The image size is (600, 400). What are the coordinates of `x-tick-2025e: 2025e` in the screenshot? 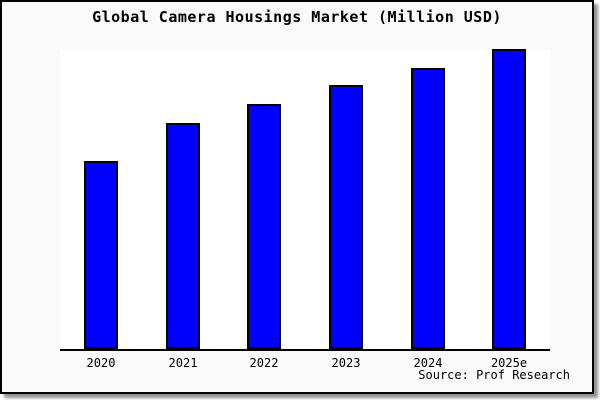 It's located at (509, 363).